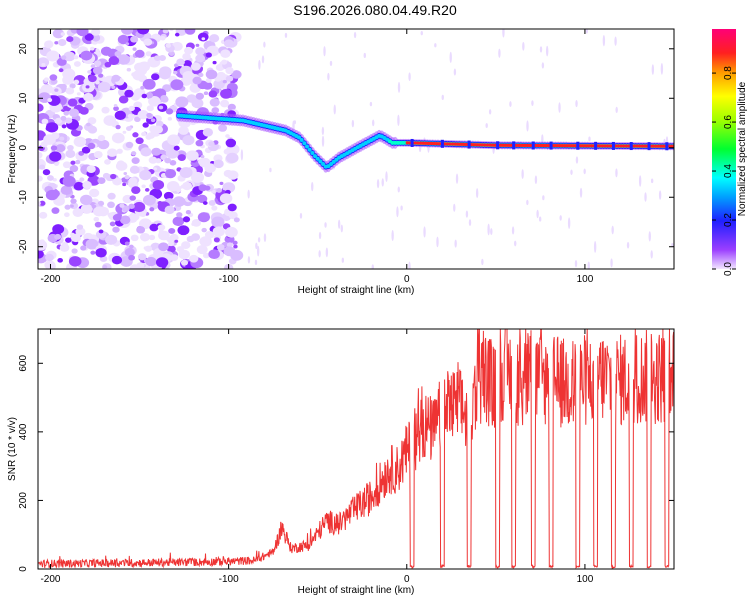  Describe the element at coordinates (728, 122) in the screenshot. I see `colorbar-tick-label: 0.6` at that location.